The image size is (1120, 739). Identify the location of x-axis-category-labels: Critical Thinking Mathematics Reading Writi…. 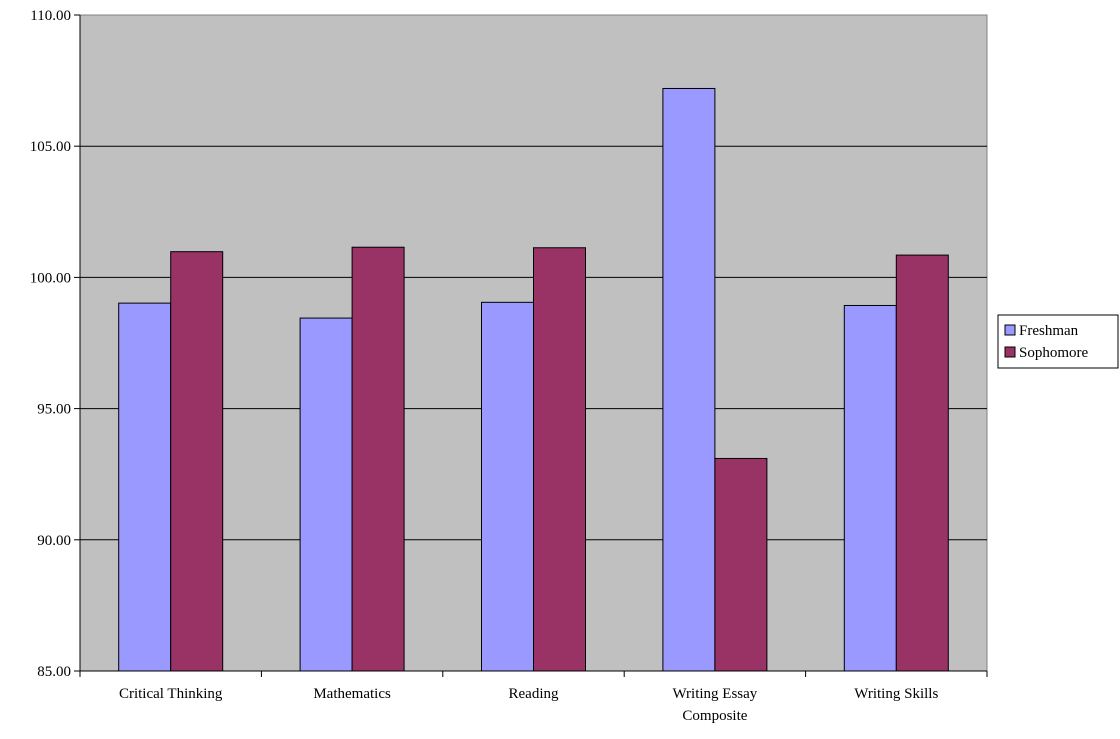
(528, 705).